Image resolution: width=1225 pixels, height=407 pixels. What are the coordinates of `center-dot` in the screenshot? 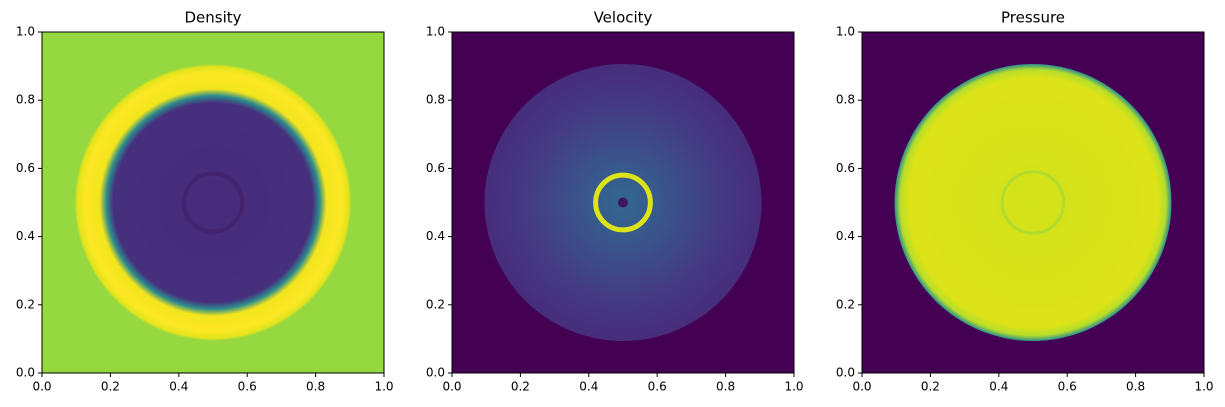 It's located at (623, 202).